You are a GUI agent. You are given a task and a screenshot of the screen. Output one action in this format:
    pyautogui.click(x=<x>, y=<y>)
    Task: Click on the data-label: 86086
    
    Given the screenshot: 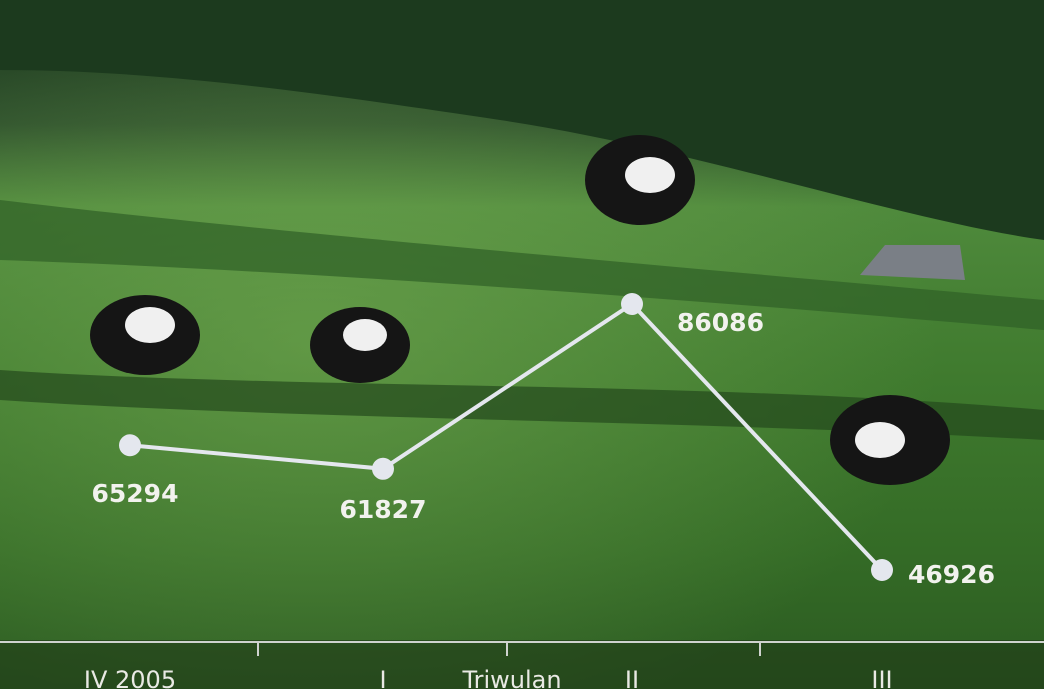 What is the action you would take?
    pyautogui.click(x=720, y=322)
    